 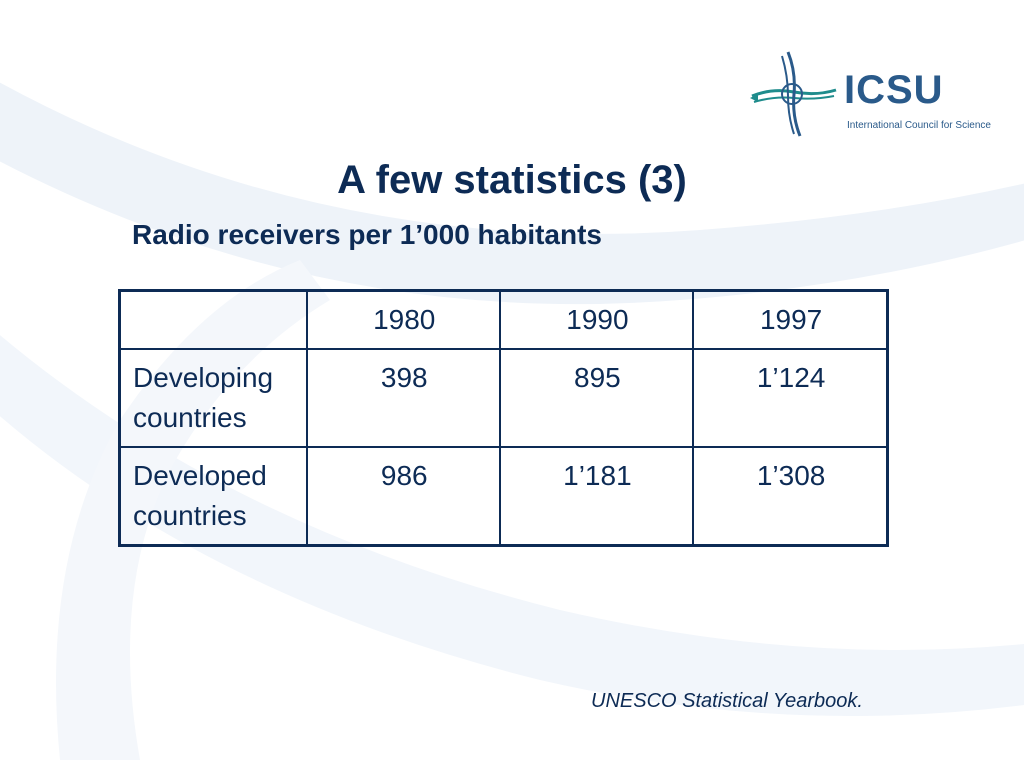 I want to click on logo-tagline: International Council for Science, so click(x=919, y=125).